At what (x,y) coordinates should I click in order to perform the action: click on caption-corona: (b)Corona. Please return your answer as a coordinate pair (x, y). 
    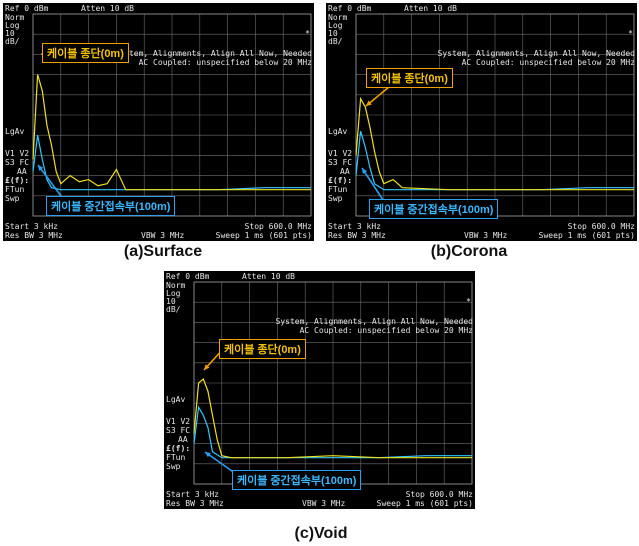
    Looking at the image, I should click on (469, 251).